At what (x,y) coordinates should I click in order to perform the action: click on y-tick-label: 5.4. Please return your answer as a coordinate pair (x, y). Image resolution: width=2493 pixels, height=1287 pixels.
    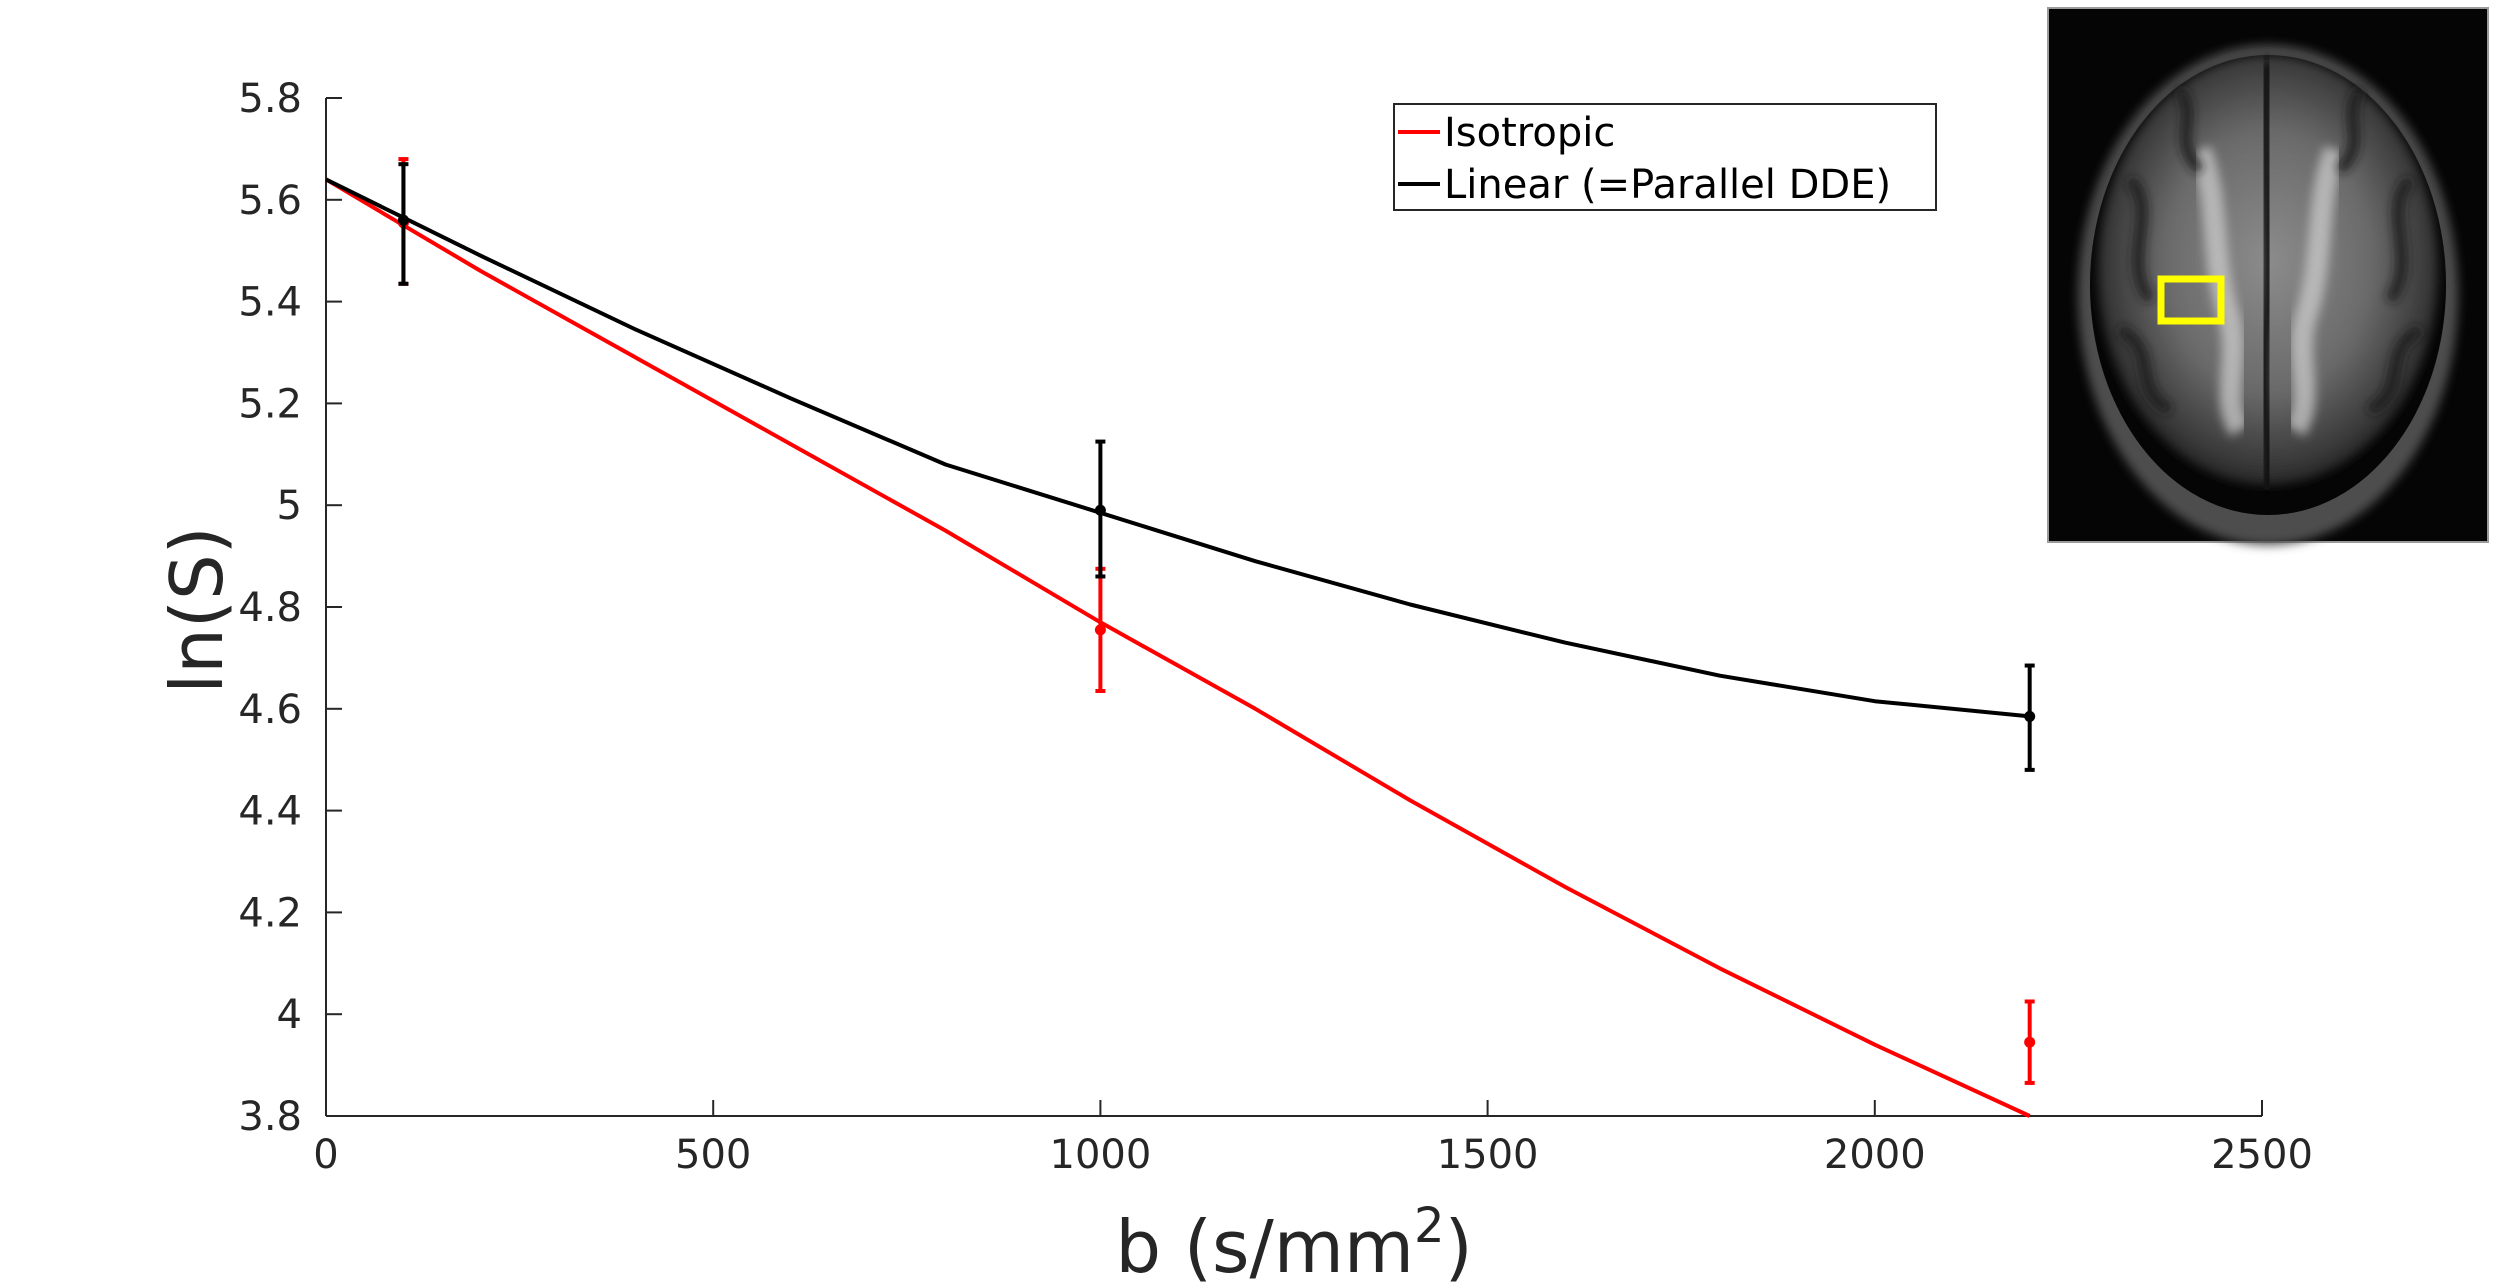
    Looking at the image, I should click on (270, 303).